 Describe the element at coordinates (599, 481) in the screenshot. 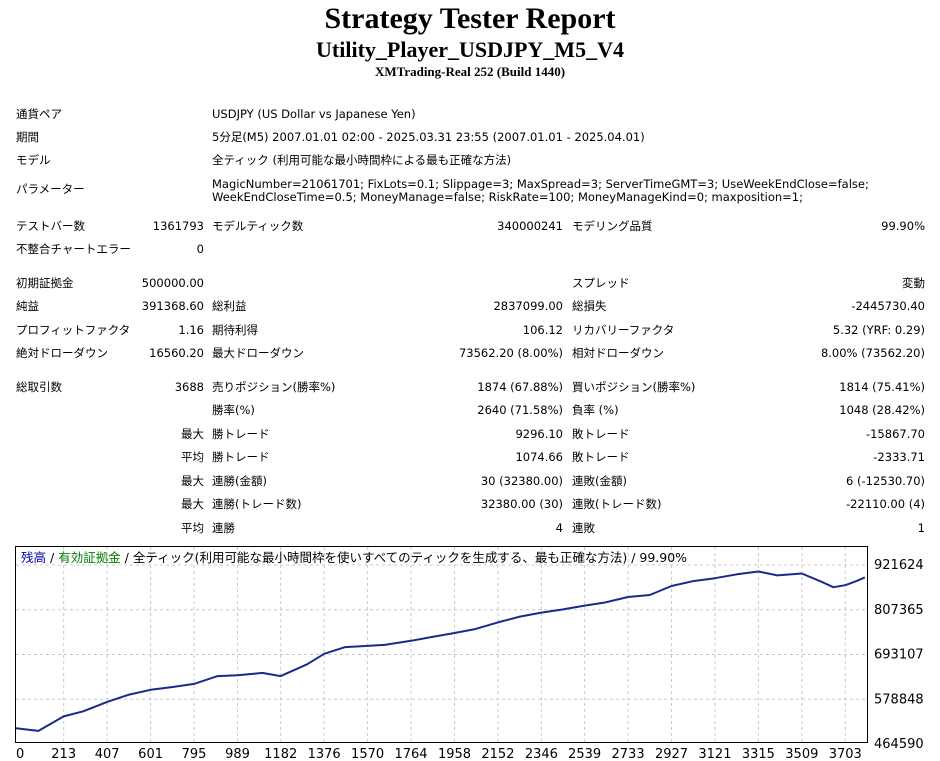

I see `max-consecutive-losses-label: 連敗(金額)` at that location.